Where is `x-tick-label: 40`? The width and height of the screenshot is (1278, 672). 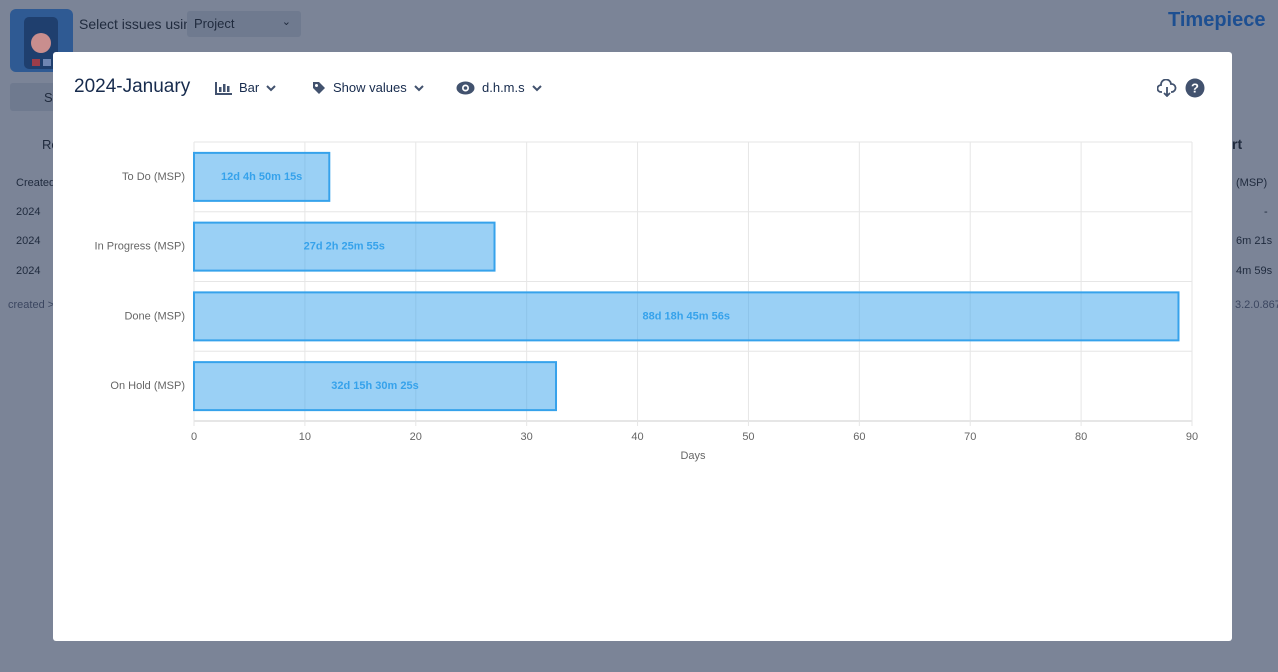
x-tick-label: 40 is located at coordinates (637, 437).